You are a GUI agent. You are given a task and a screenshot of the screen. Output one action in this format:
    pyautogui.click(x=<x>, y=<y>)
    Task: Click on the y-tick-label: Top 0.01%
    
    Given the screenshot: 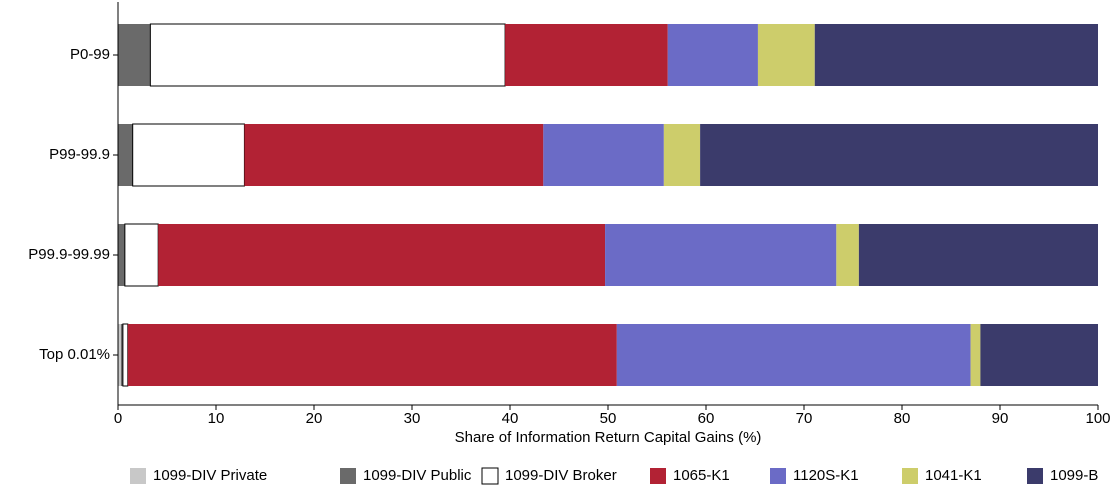 What is the action you would take?
    pyautogui.click(x=74, y=354)
    